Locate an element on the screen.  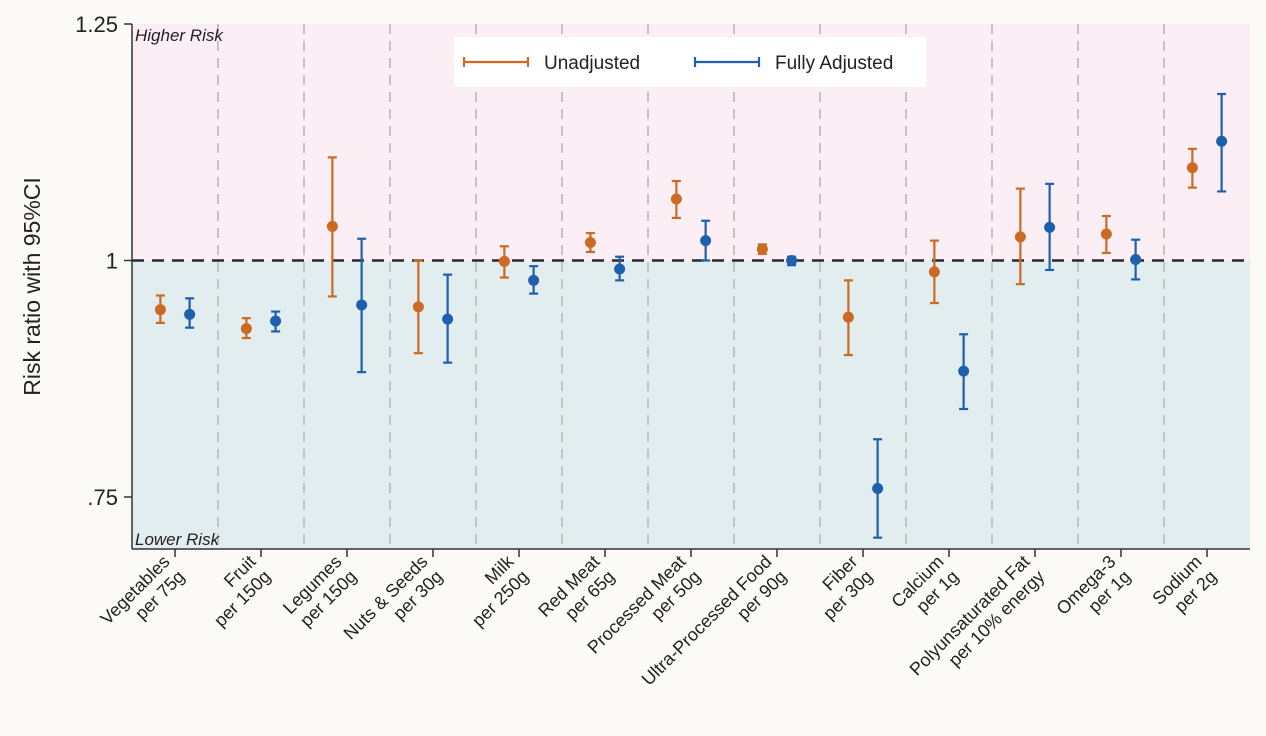
x-tick-label: Sodiumper 2g is located at coordinates (1184, 587).